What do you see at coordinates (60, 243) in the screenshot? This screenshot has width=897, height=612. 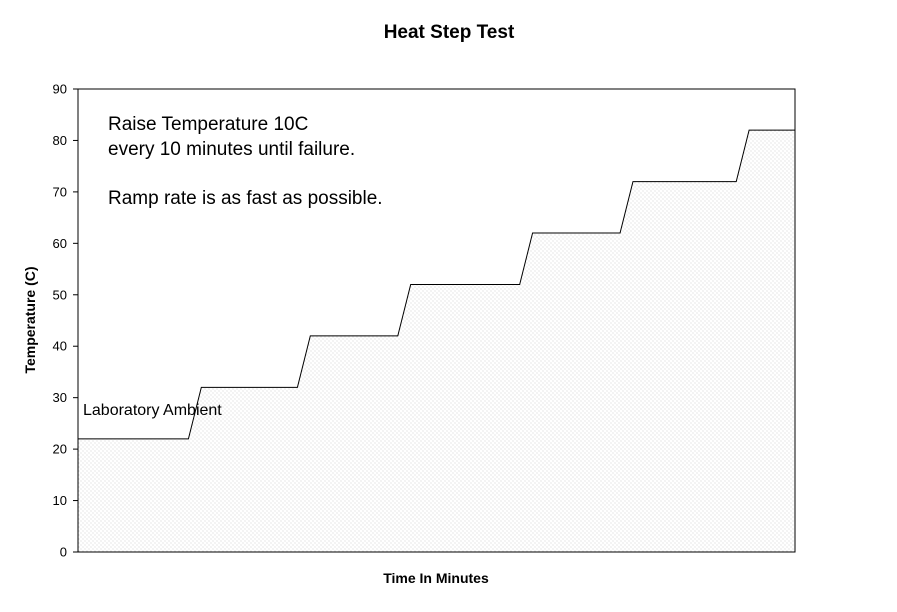 I see `y-tick-label: 60` at bounding box center [60, 243].